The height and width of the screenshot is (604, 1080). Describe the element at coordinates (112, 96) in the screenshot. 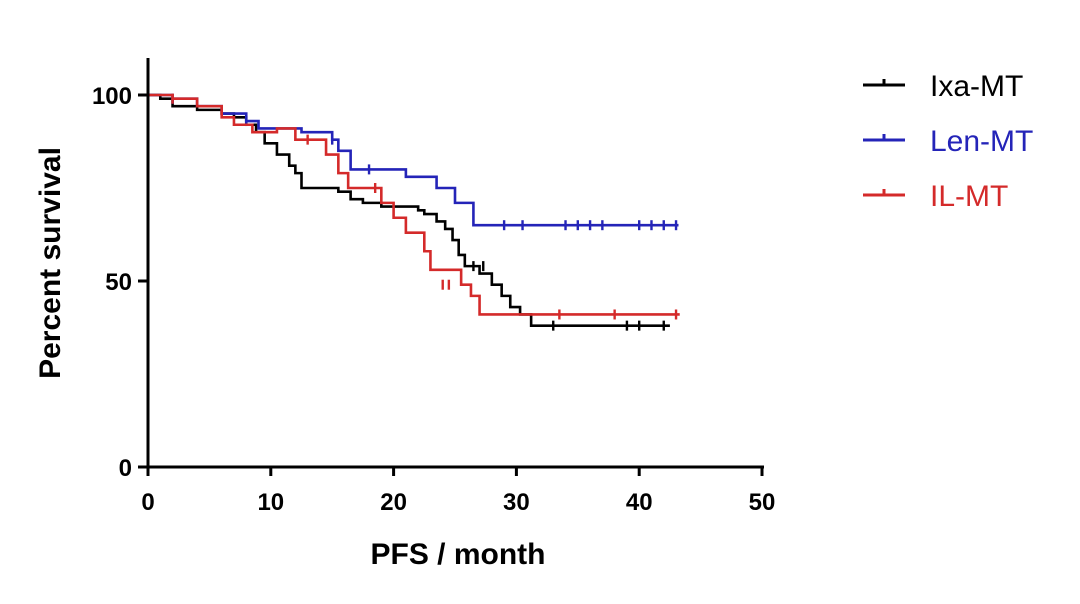

I see `y-tick-label: 100` at that location.